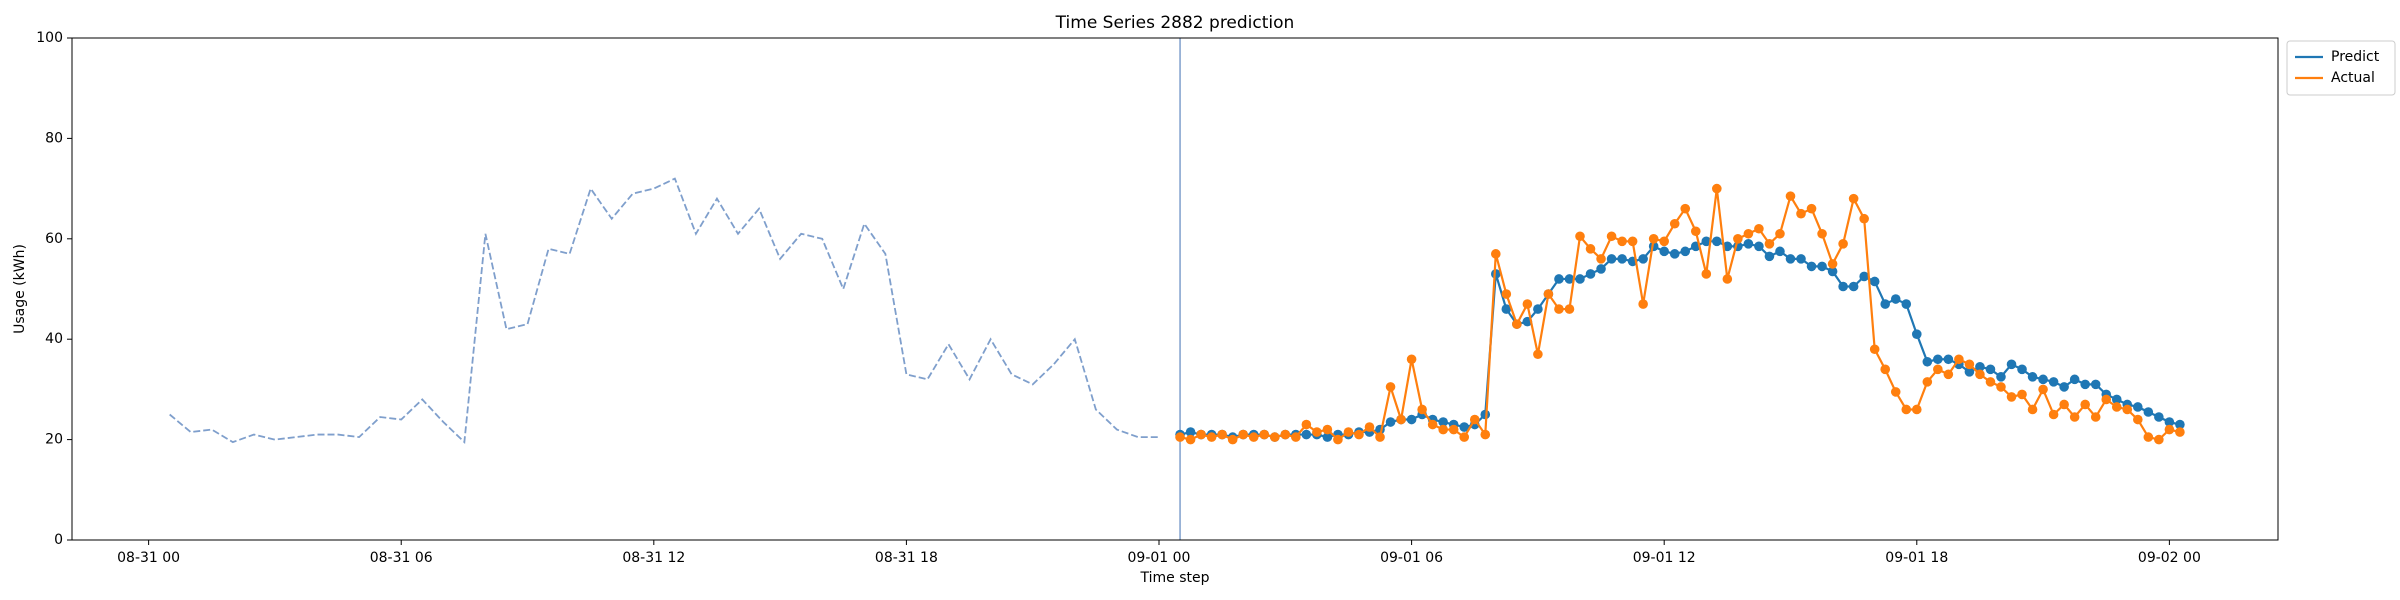 This screenshot has height=600, width=2400. Describe the element at coordinates (2341, 68) in the screenshot. I see `legend-box` at that location.